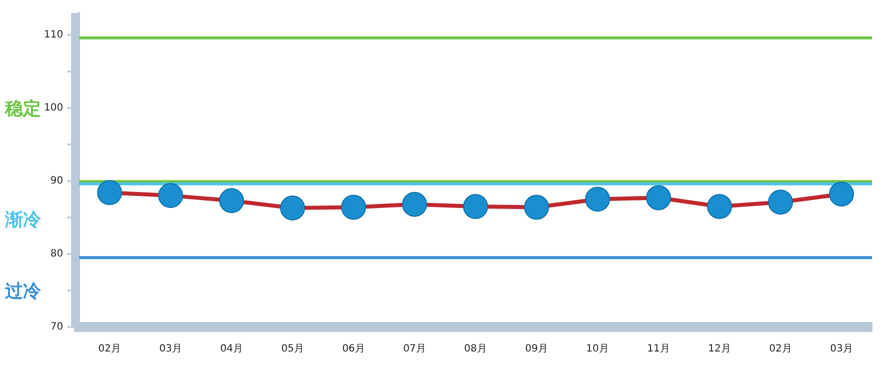  I want to click on text: 稳定, so click(22, 109).